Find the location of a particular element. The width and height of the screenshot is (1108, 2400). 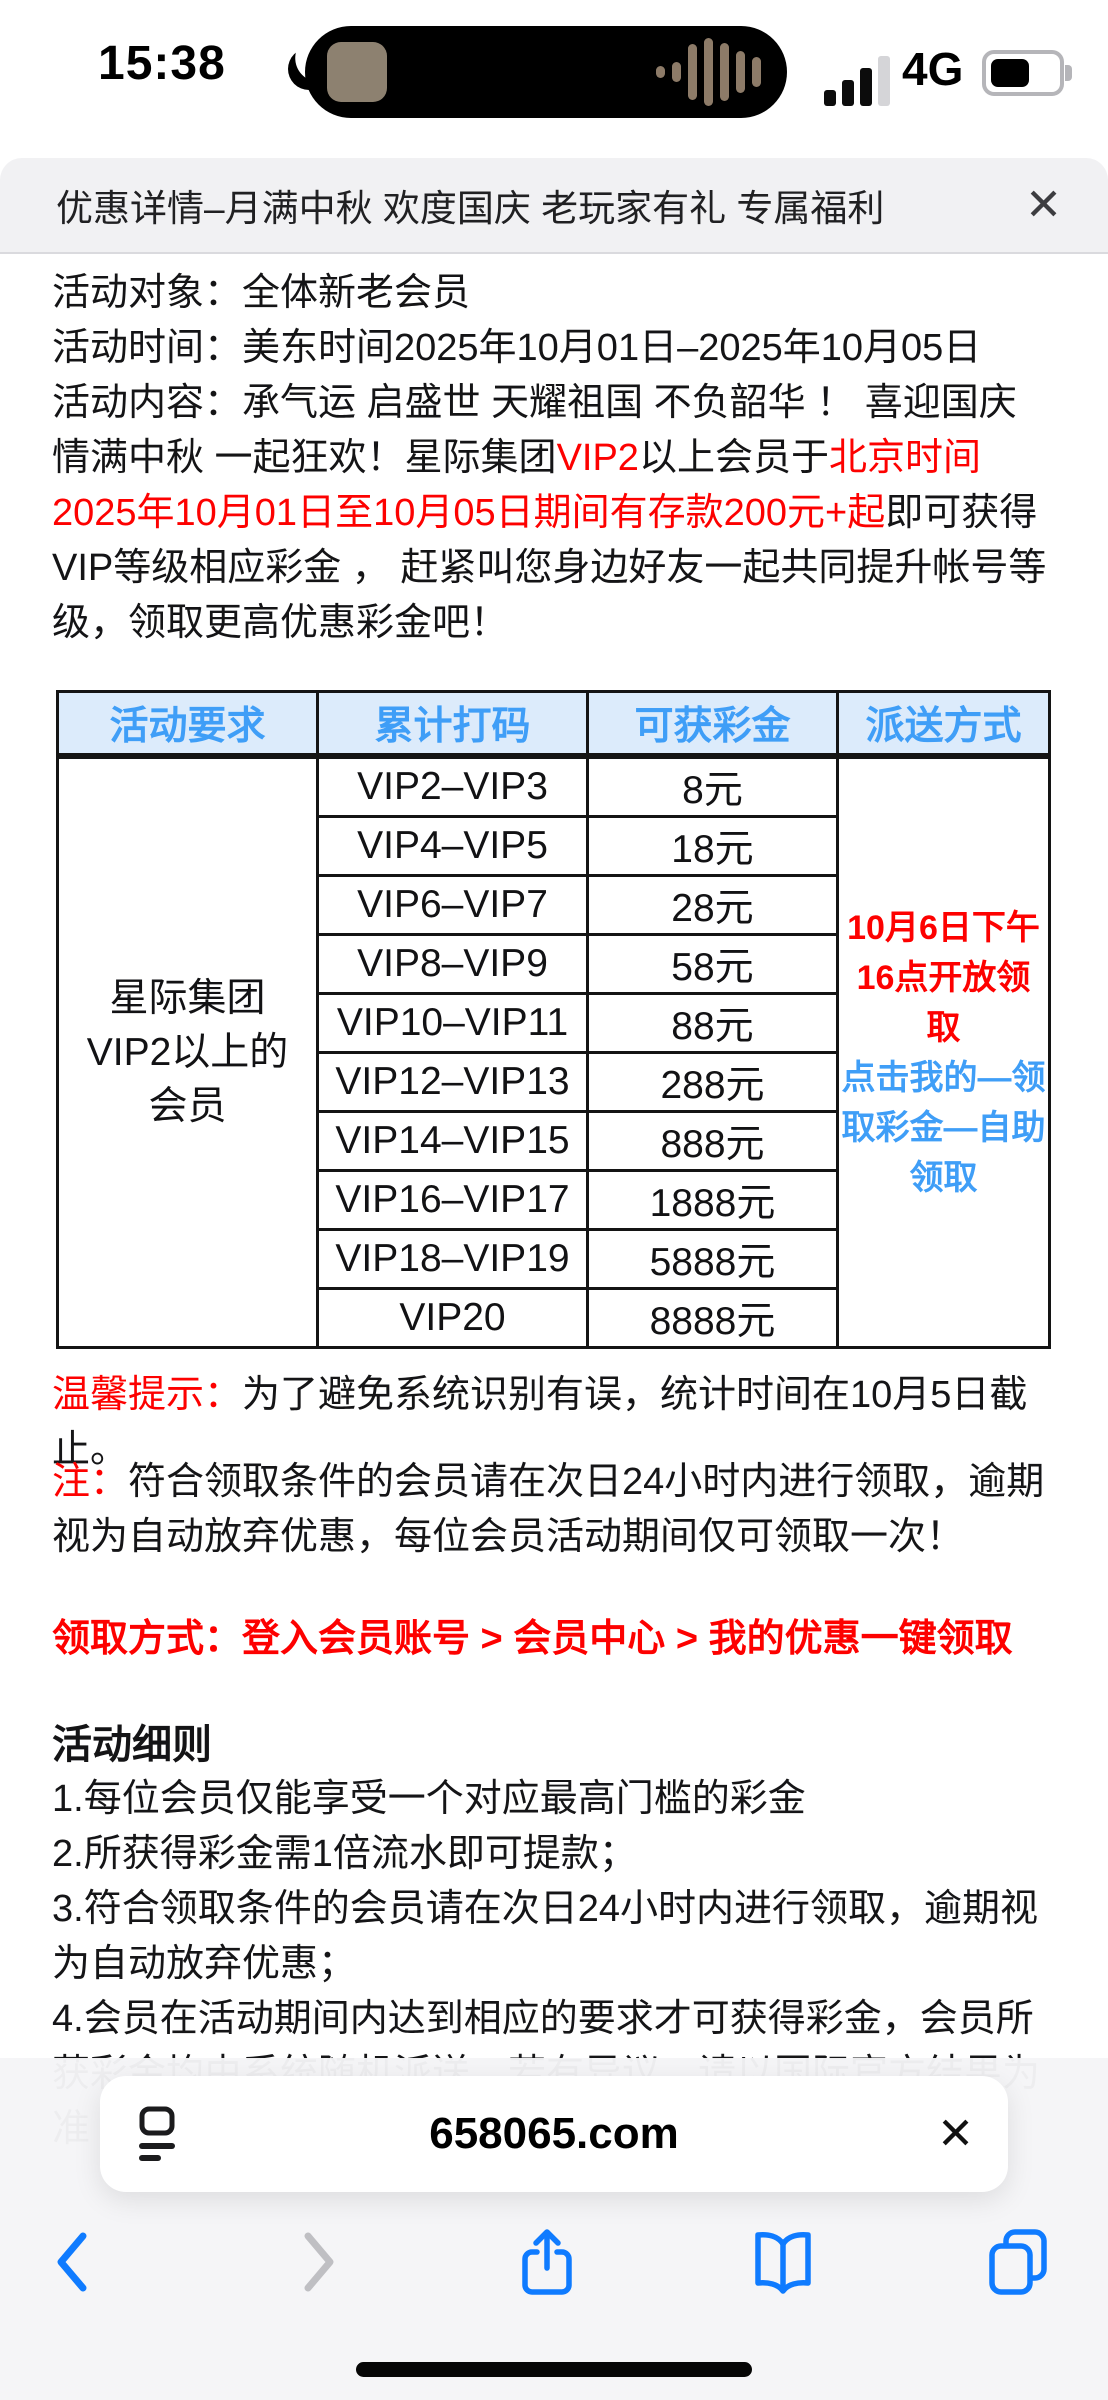

claim-method-line: 领取方式：登入会员账号 > 会员中心 > 我的优惠一键领取 is located at coordinates (532, 1639).